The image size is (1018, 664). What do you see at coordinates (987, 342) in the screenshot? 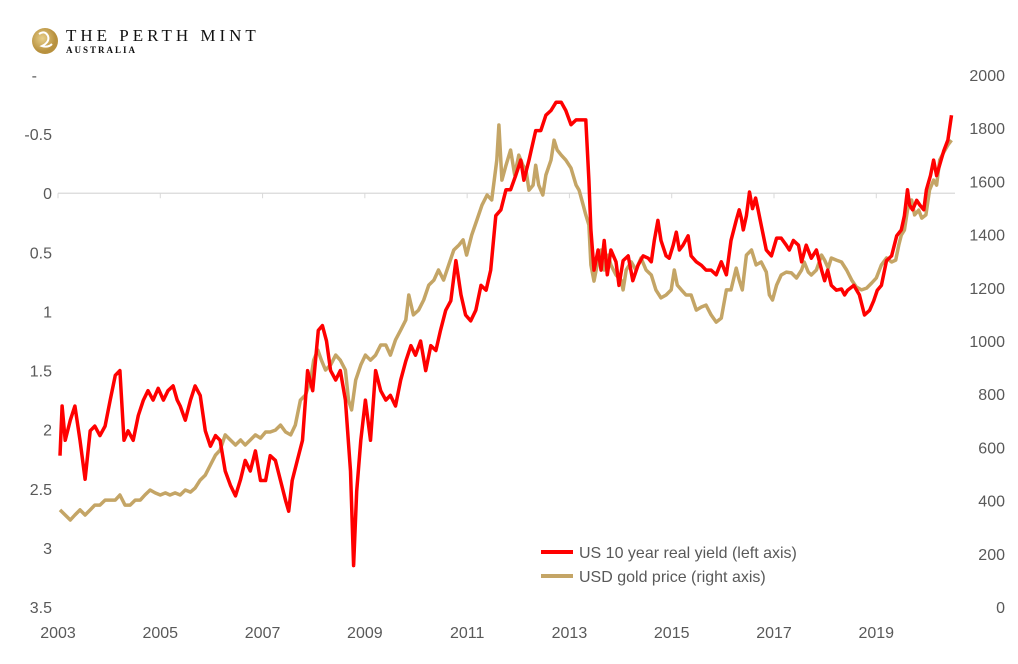
I see `right-axis-tick-label: 1000` at bounding box center [987, 342].